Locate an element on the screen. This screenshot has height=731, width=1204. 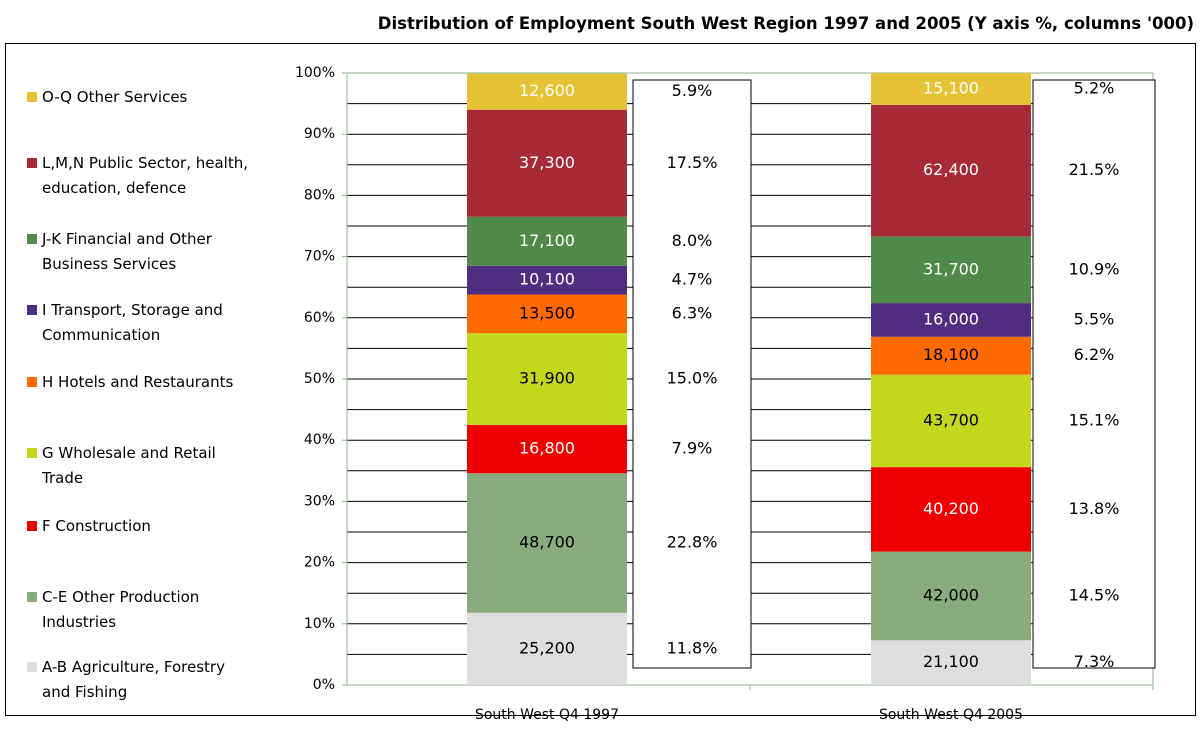
count-label: 13,500 is located at coordinates (547, 312).